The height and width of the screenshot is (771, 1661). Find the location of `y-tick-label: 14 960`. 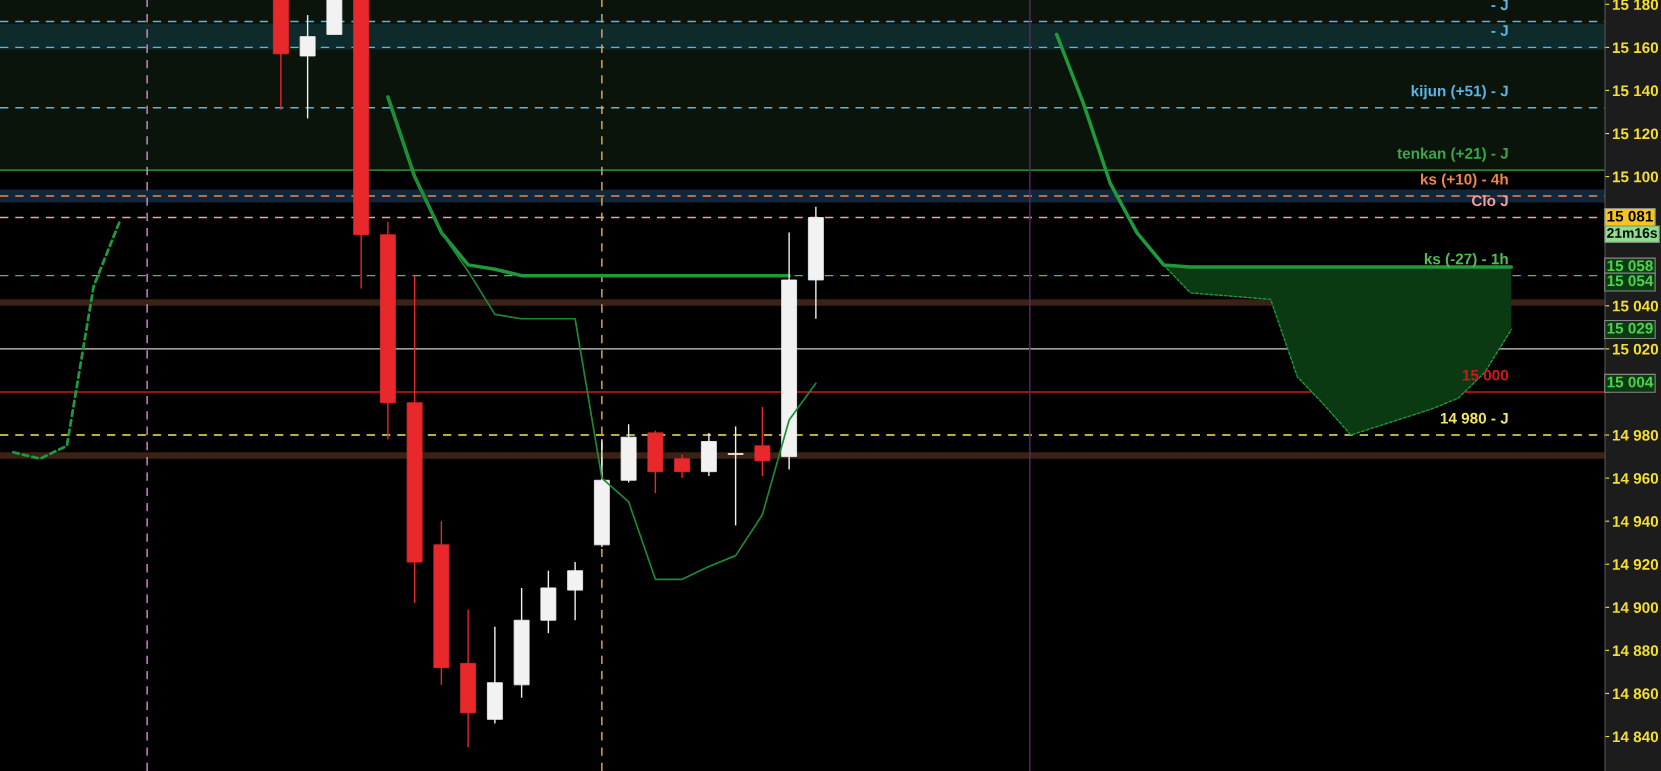

y-tick-label: 14 960 is located at coordinates (1635, 478).